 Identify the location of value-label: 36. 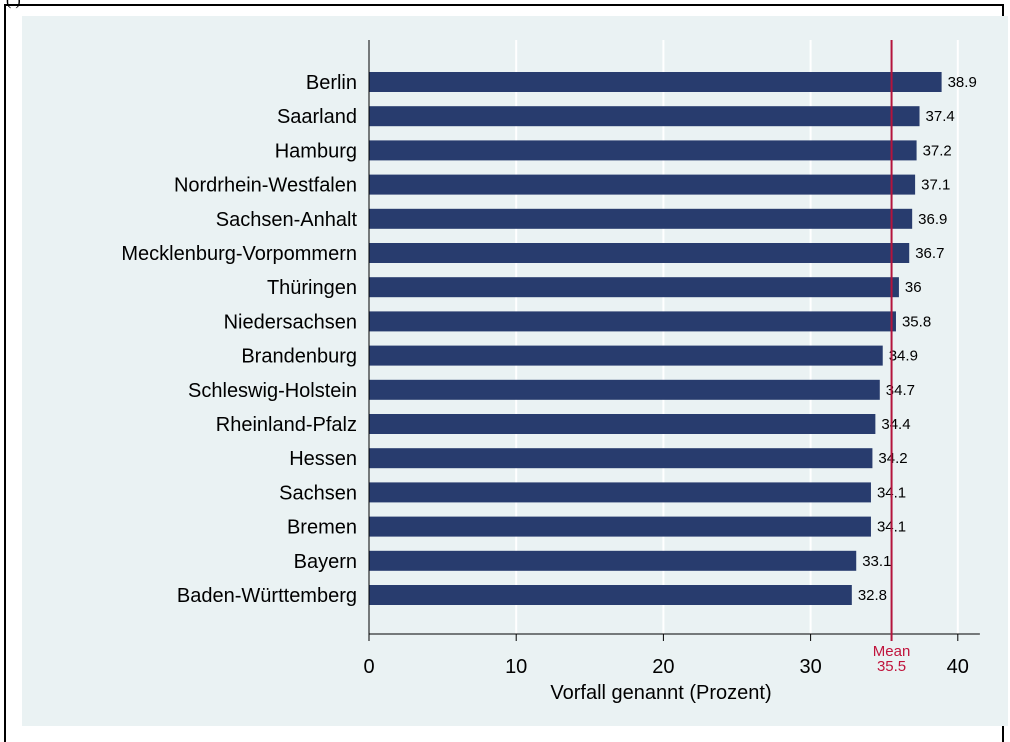
(913, 287).